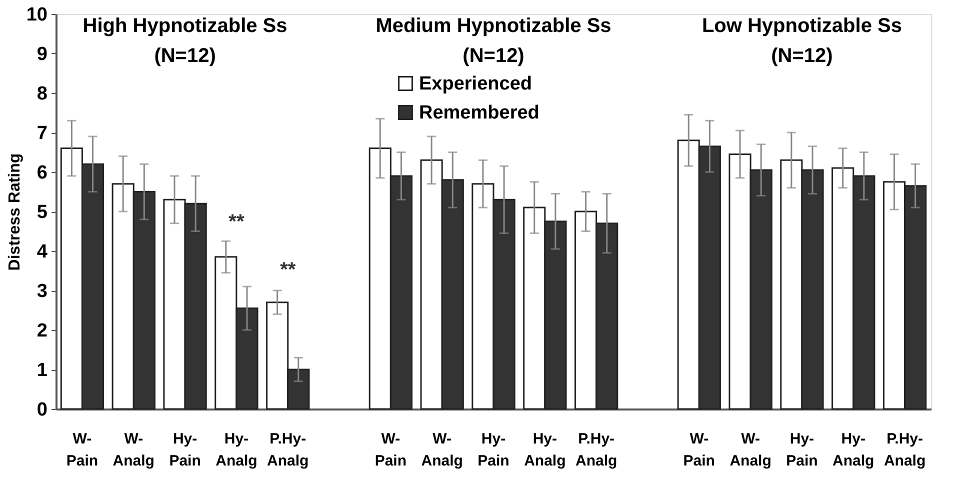  Describe the element at coordinates (42, 252) in the screenshot. I see `y-tick-label: 4` at that location.